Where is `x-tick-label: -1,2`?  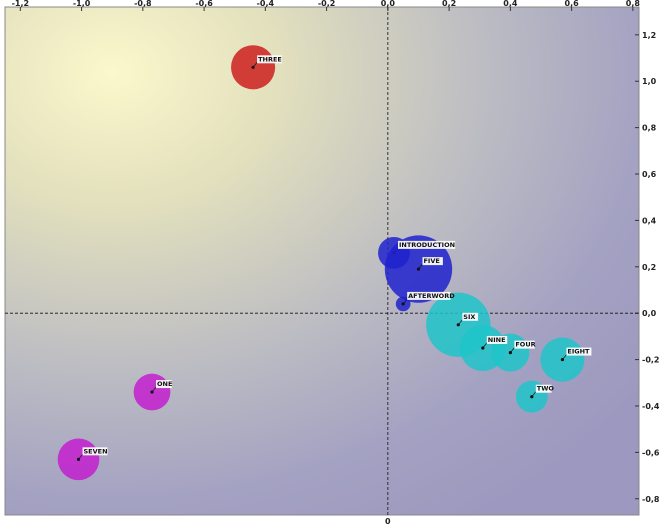
x-tick-label: -1,2 is located at coordinates (21, 4).